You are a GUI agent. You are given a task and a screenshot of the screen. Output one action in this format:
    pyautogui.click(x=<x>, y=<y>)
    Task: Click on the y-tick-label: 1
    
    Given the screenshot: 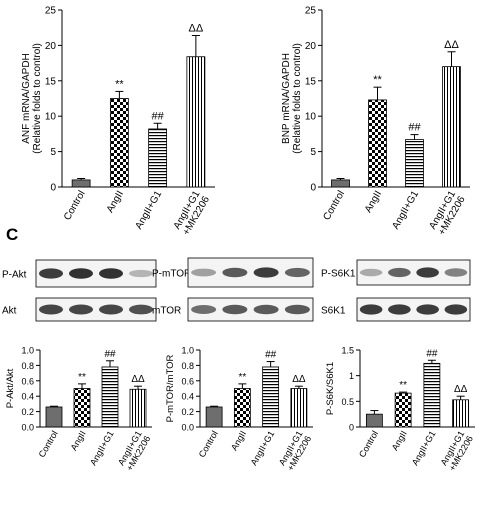 What is the action you would take?
    pyautogui.click(x=351, y=376)
    